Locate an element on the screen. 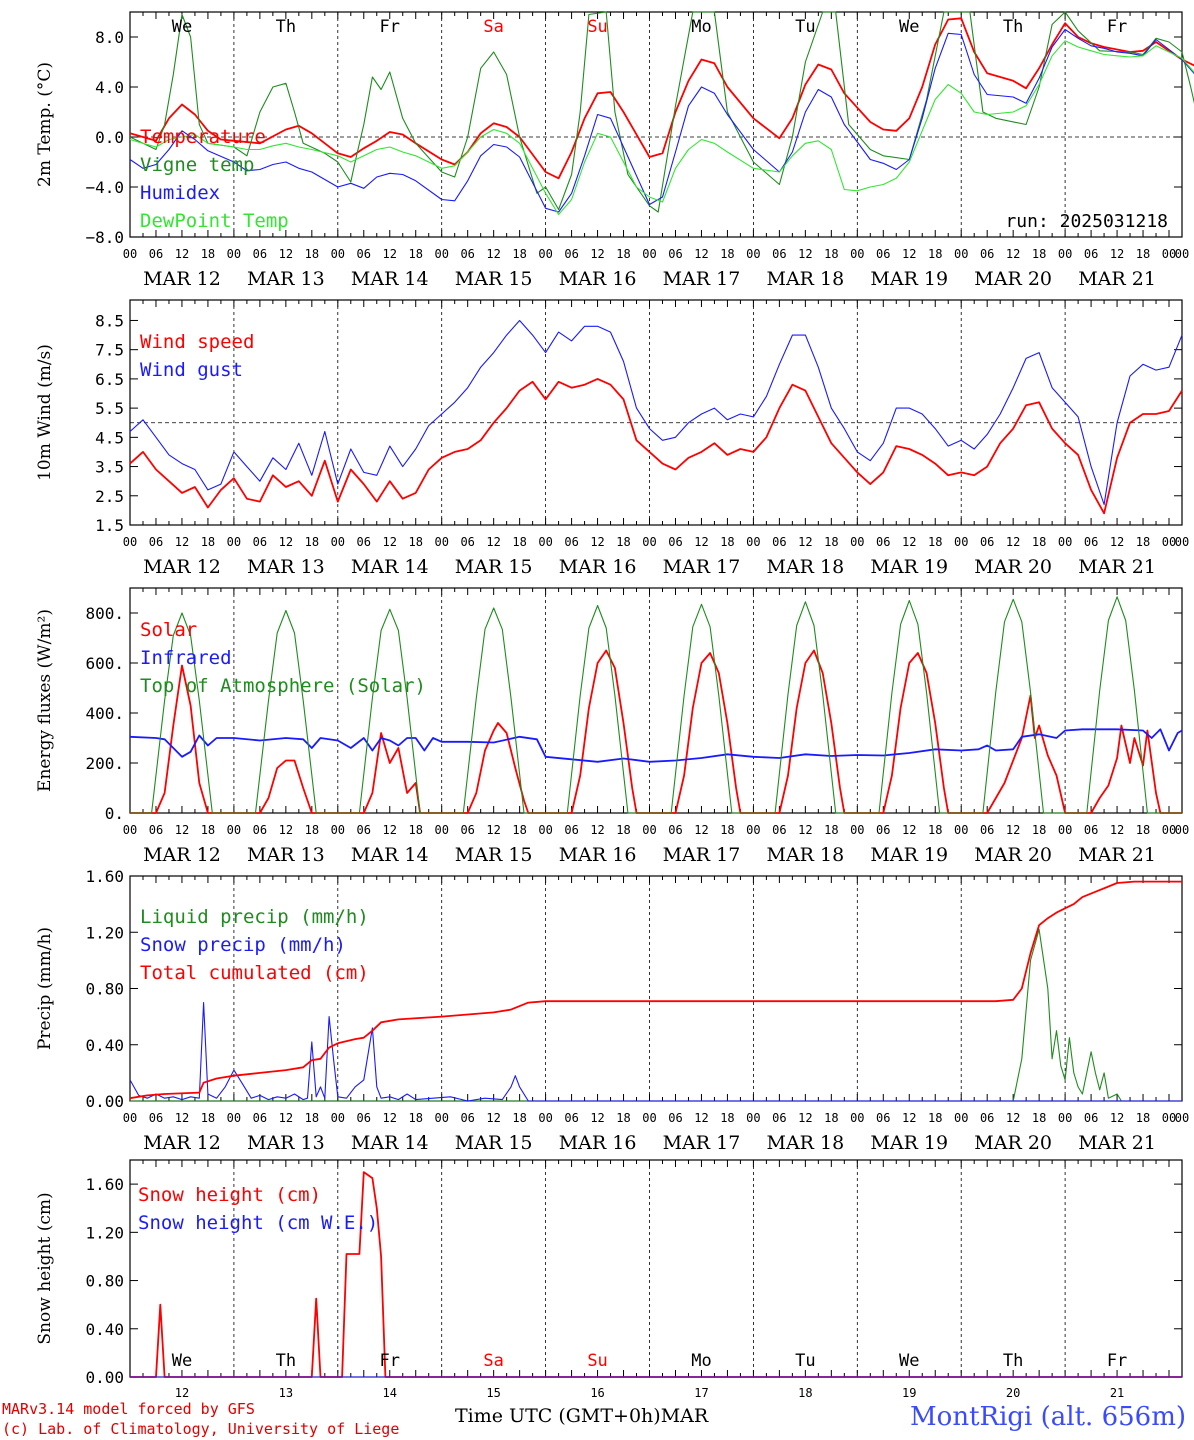 Image resolution: width=1194 pixels, height=1440 pixels. legend-entry: Snow height (cm W.E.) is located at coordinates (258, 1223).